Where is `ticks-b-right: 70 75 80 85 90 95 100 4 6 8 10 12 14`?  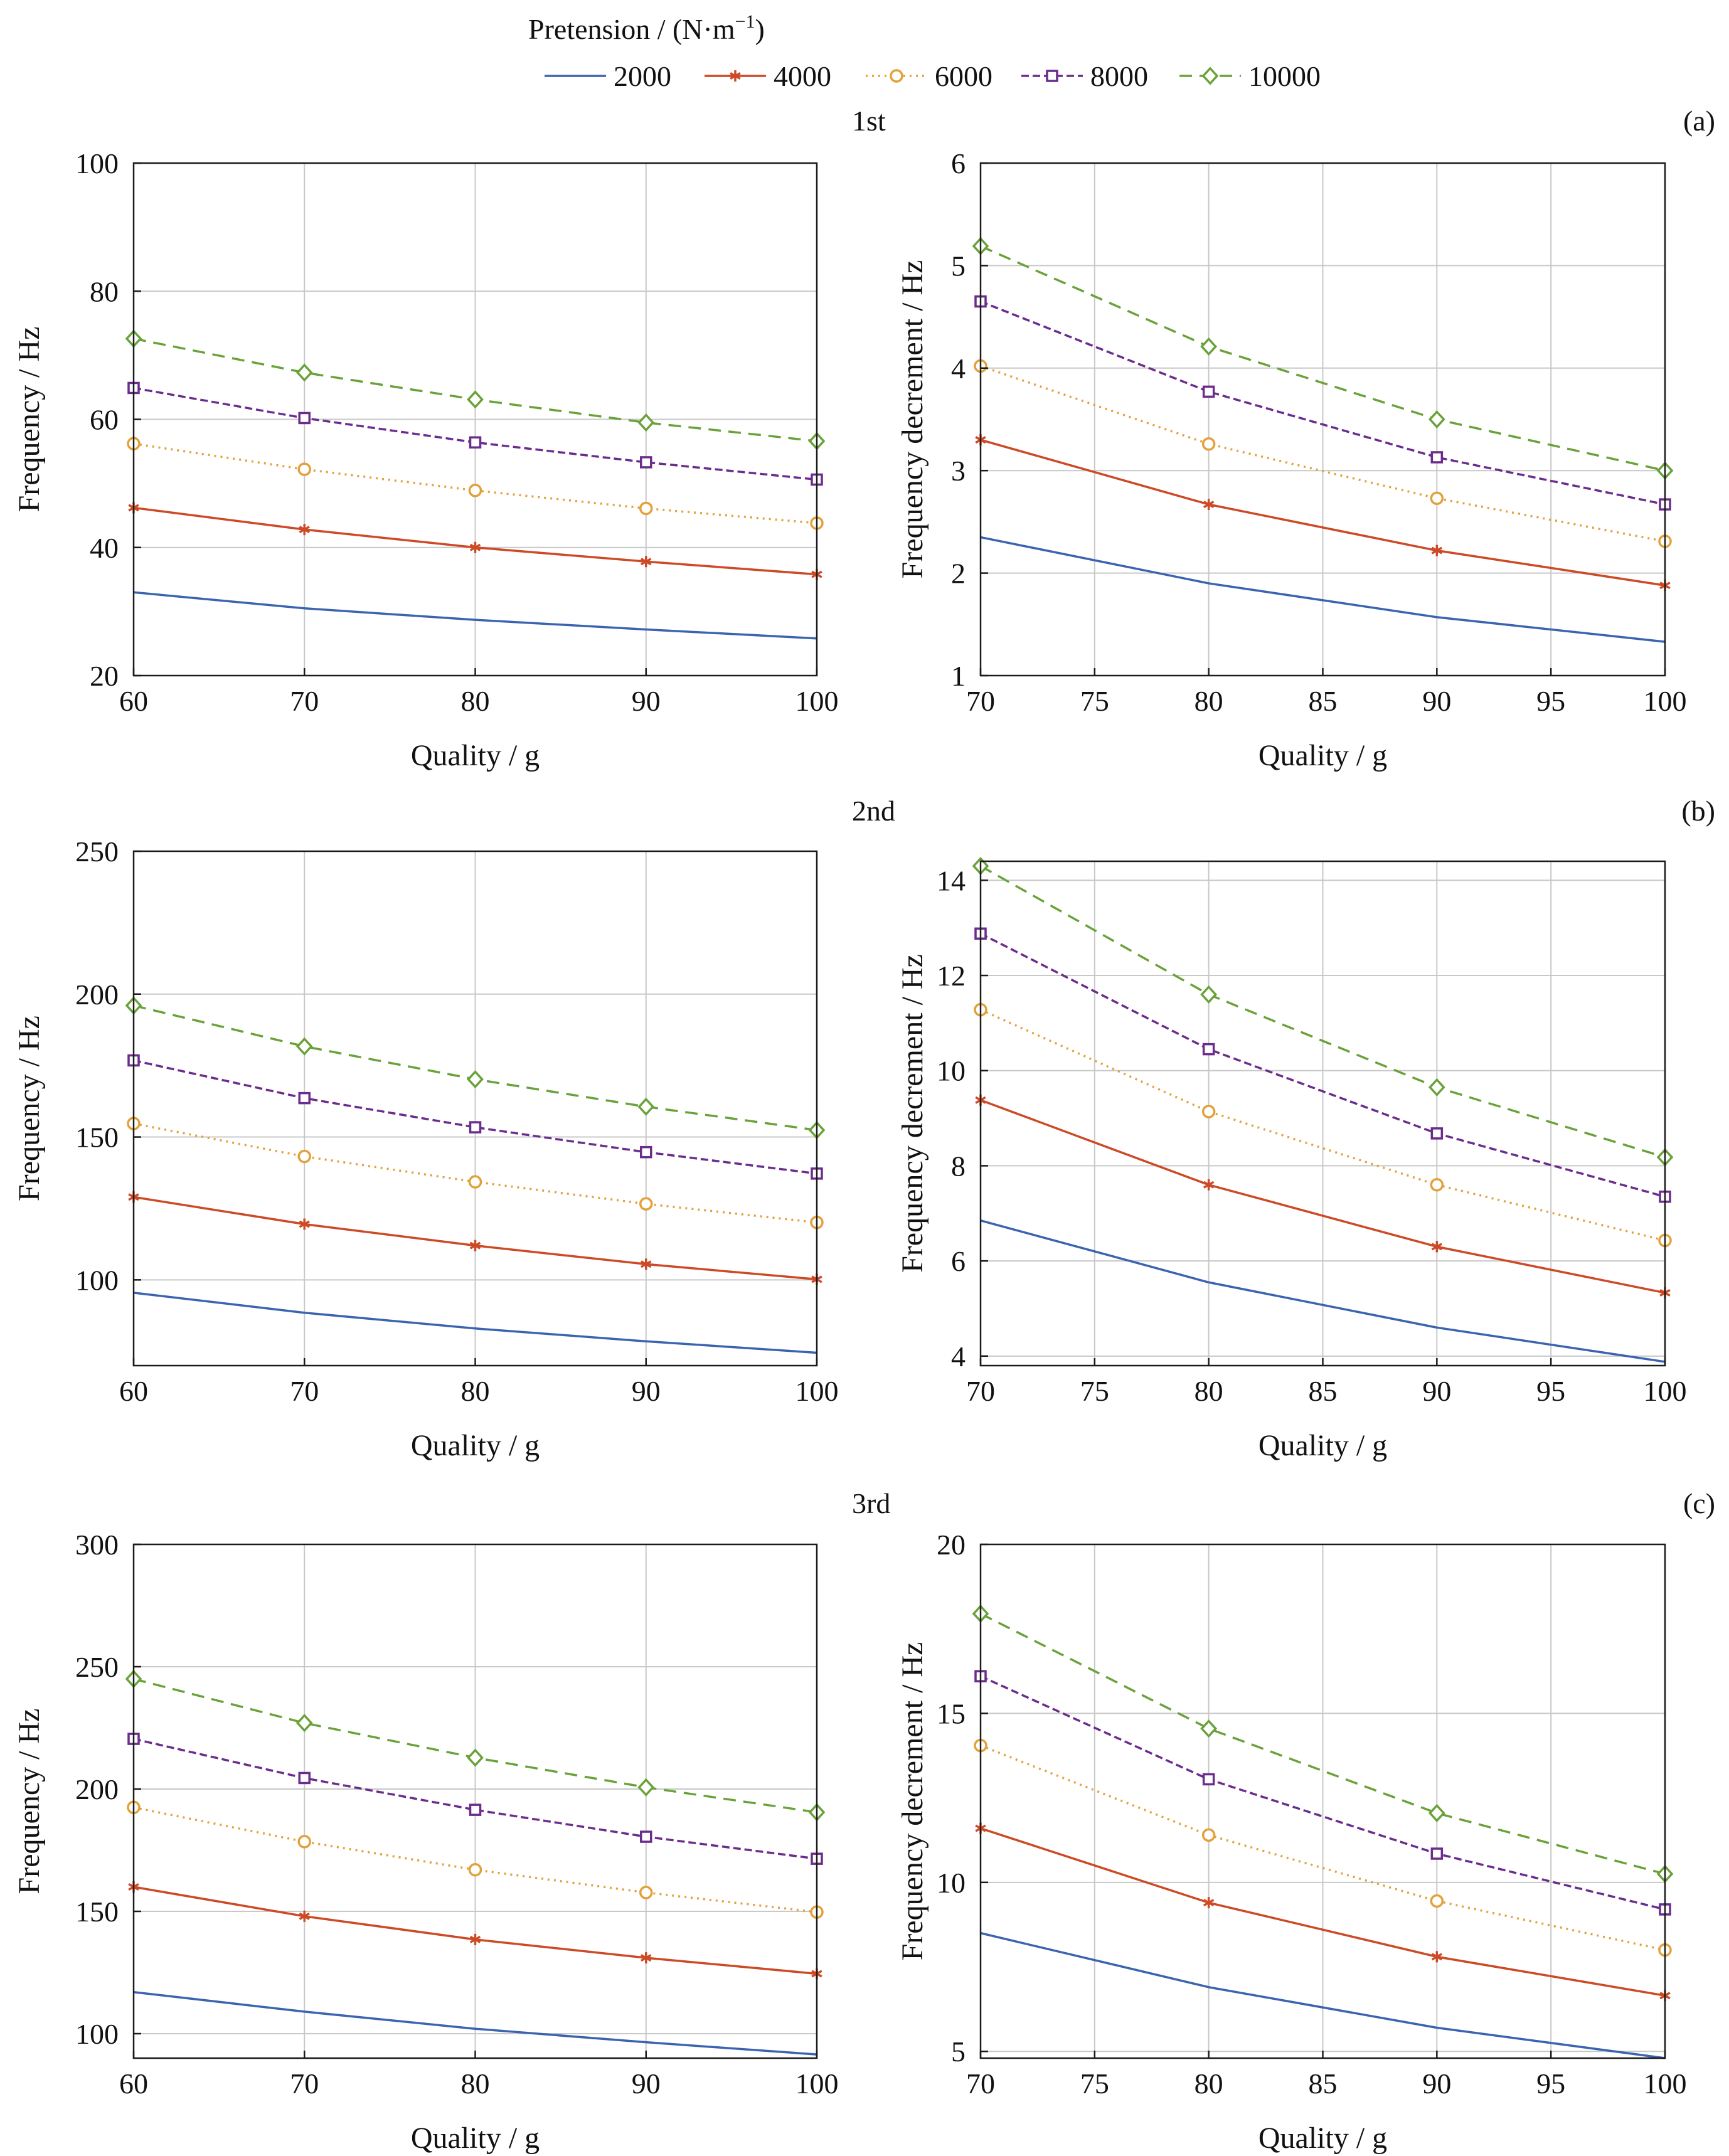 ticks-b-right: 70 75 80 85 90 95 100 4 6 8 10 12 14 is located at coordinates (1312, 1135).